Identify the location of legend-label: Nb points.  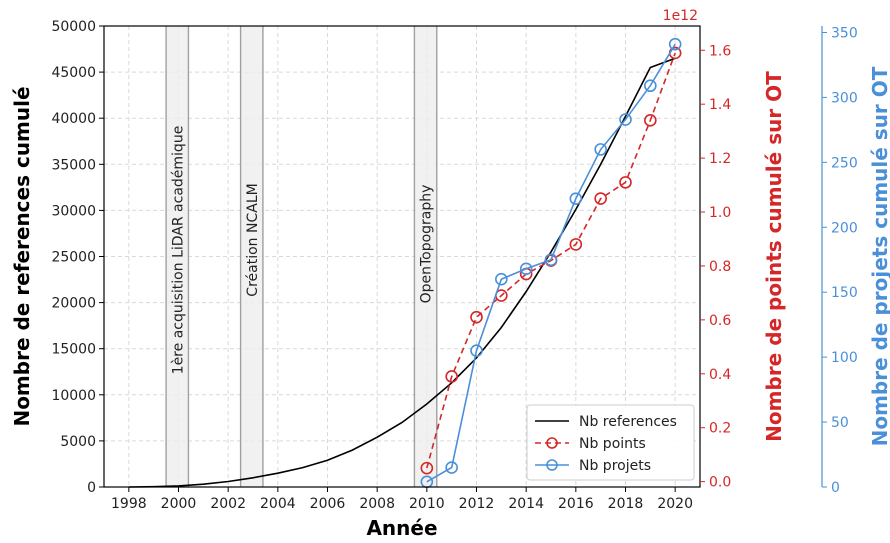
(612, 444).